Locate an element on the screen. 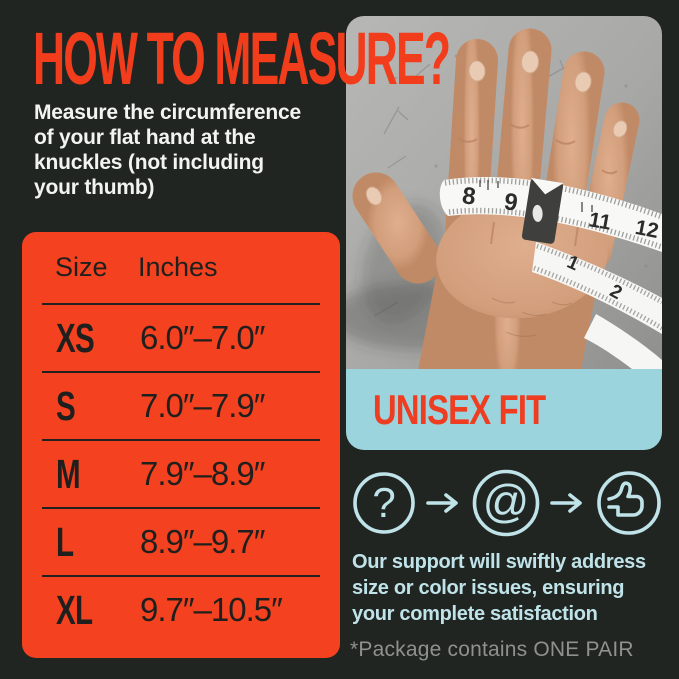 The image size is (679, 679). column-header-size: Size is located at coordinates (81, 267).